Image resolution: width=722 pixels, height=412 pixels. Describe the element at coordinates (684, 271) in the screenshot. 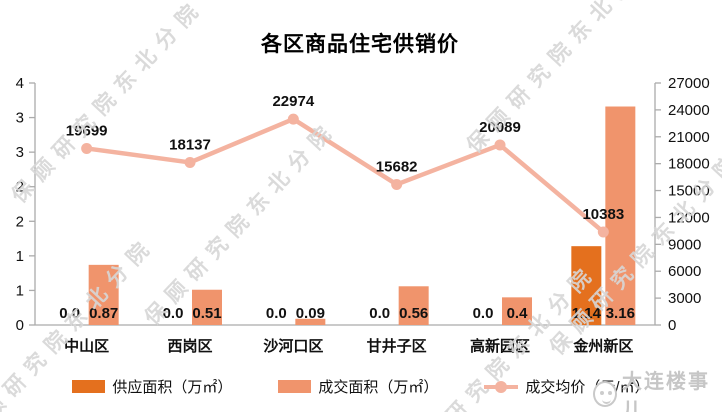

I see `right-axis-tick-label: 6000` at that location.